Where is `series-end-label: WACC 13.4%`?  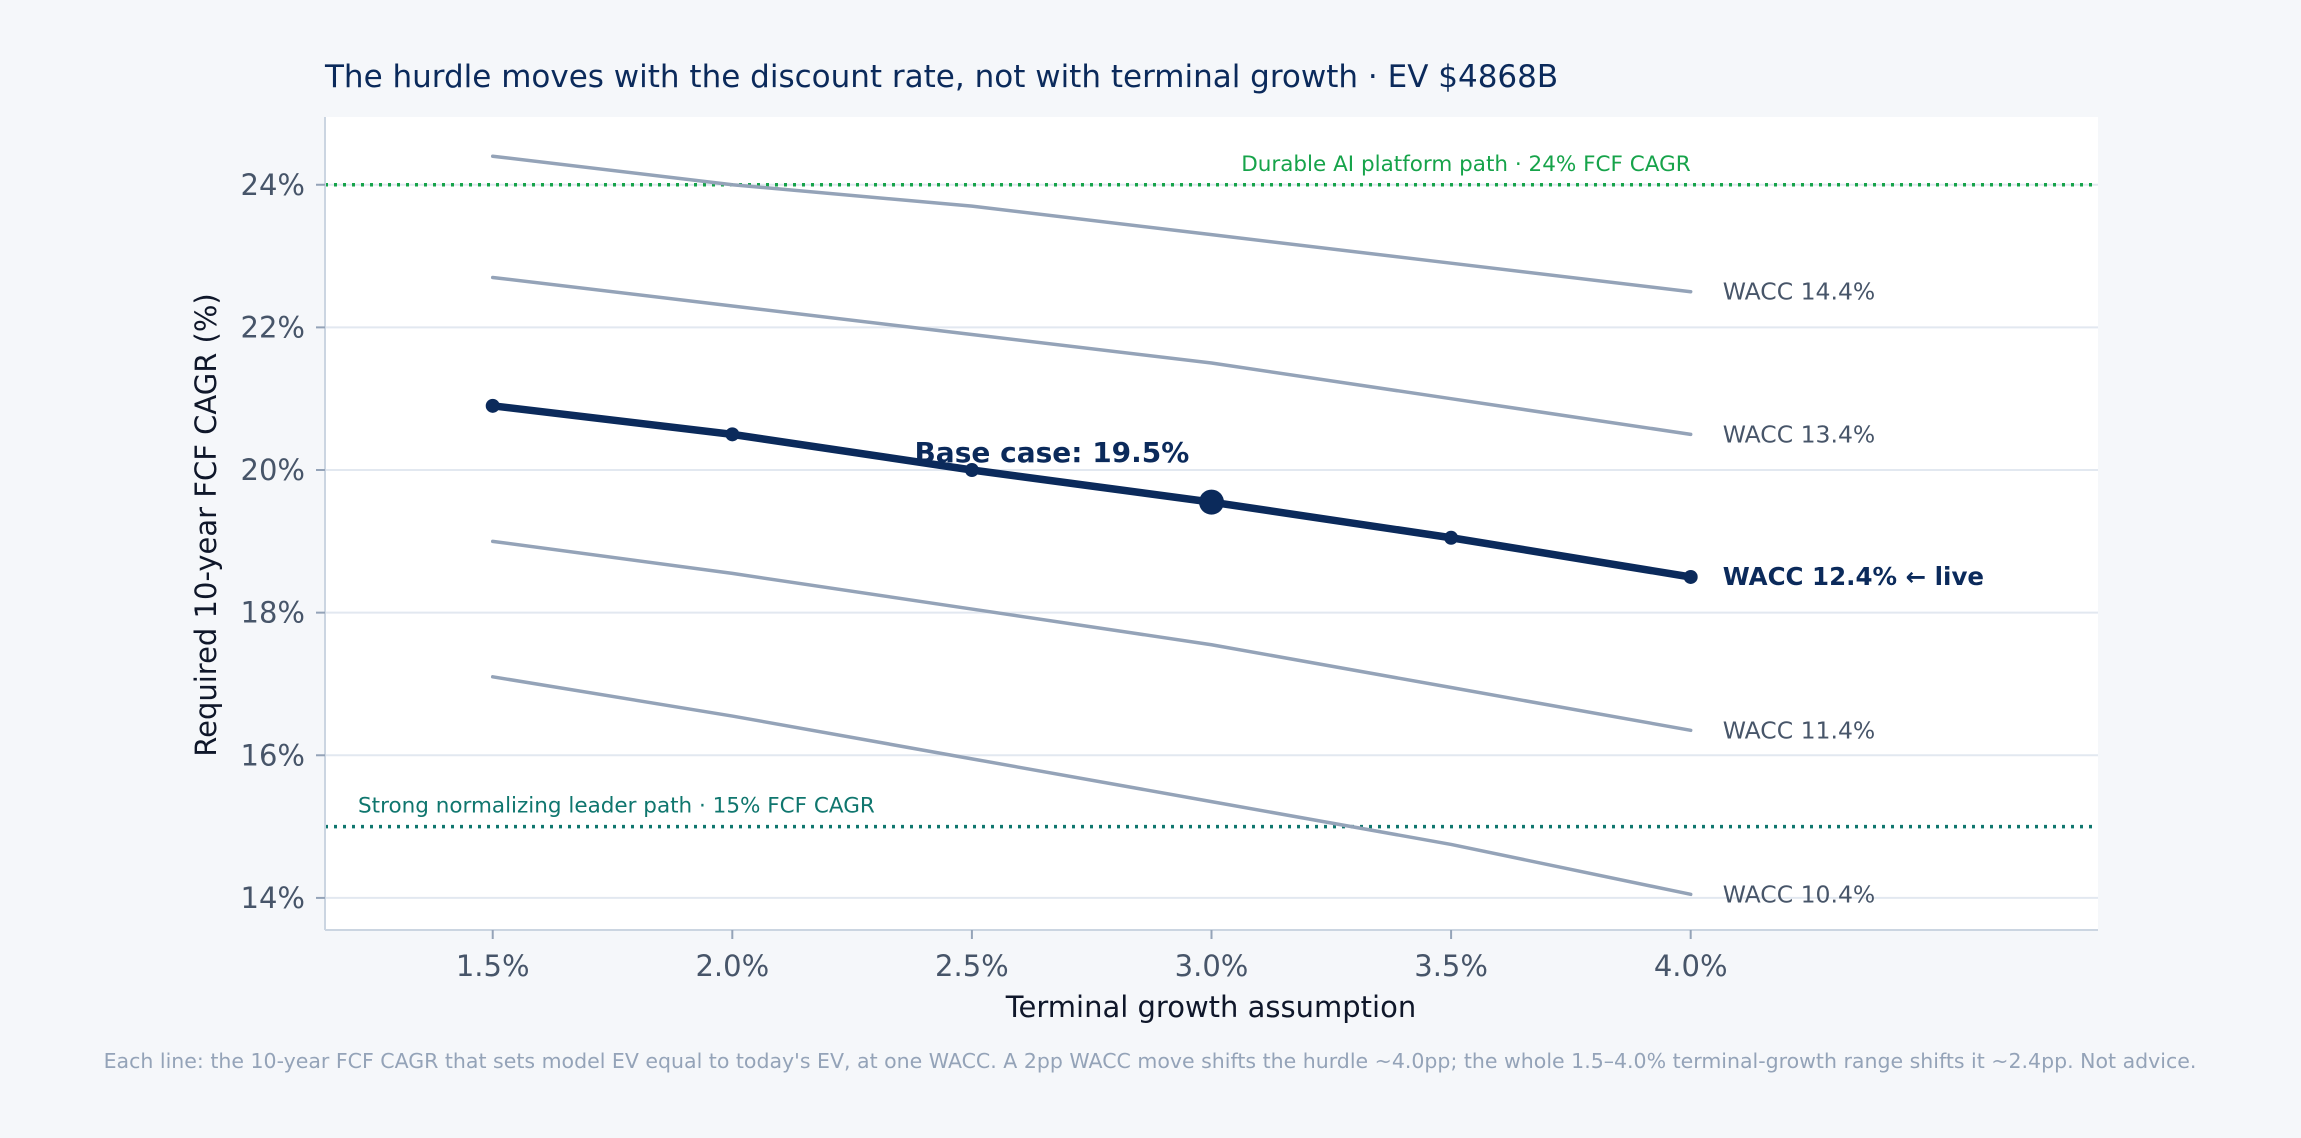
series-end-label: WACC 13.4% is located at coordinates (1799, 434).